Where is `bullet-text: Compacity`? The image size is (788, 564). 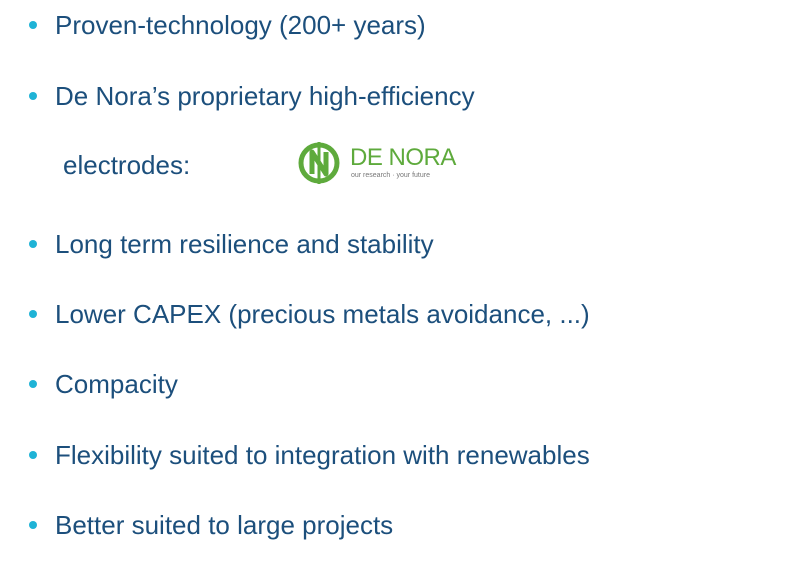 bullet-text: Compacity is located at coordinates (116, 384).